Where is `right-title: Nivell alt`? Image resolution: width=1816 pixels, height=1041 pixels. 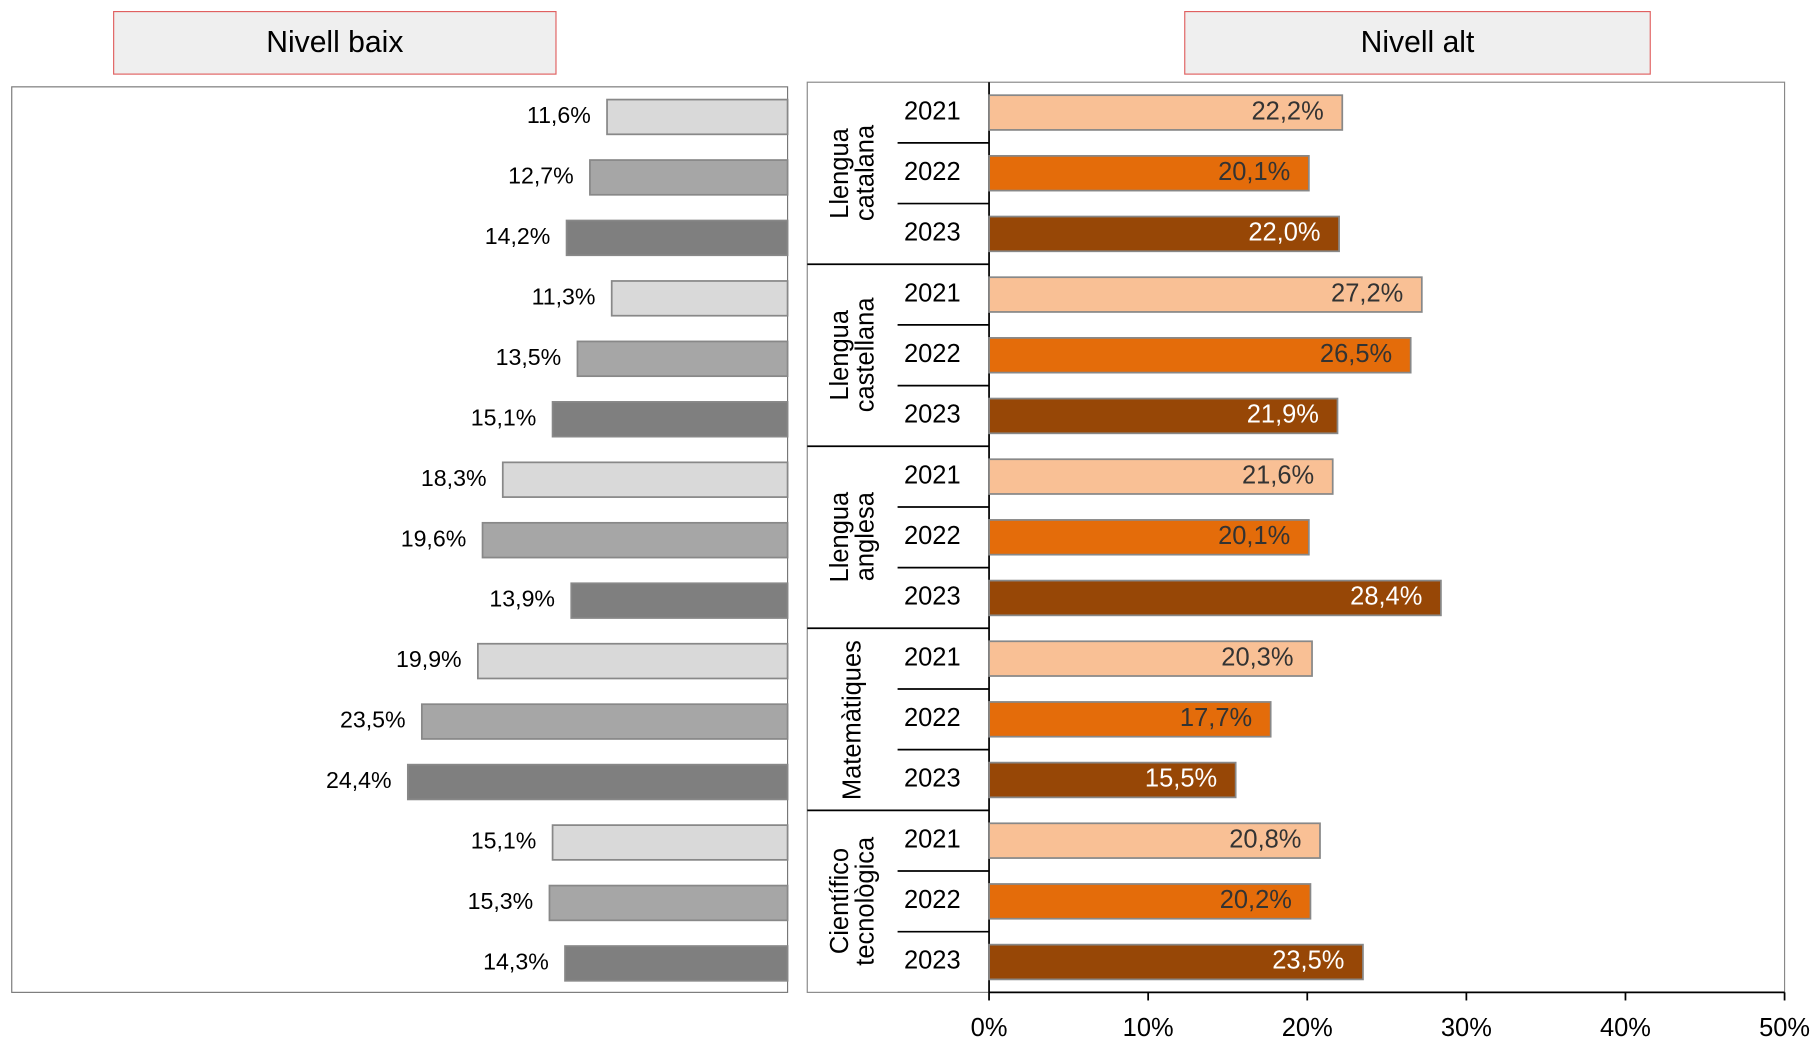 right-title: Nivell alt is located at coordinates (1418, 42).